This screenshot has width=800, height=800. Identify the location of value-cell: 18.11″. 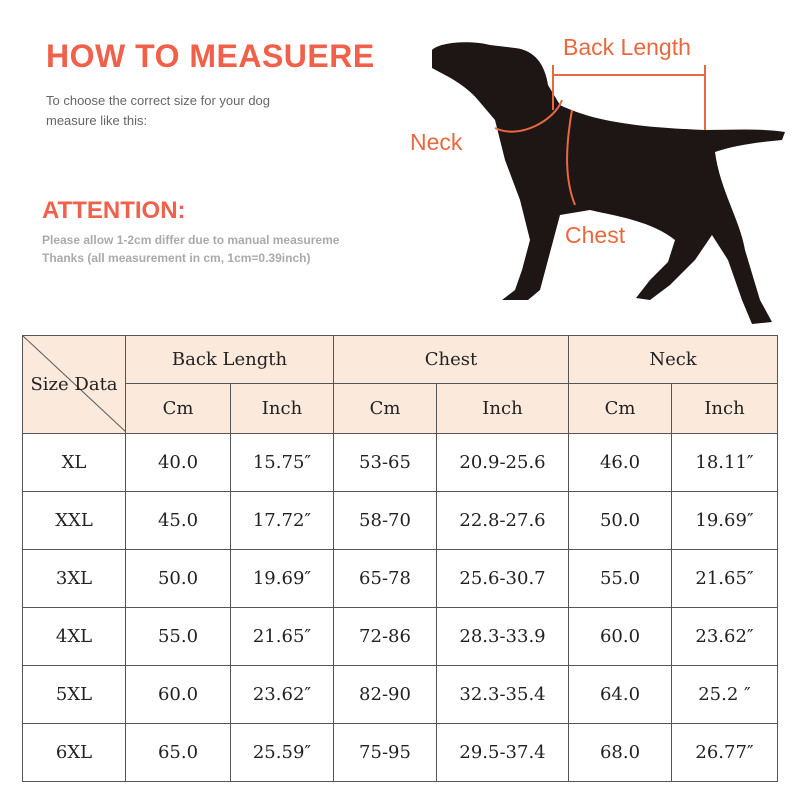
(724, 462).